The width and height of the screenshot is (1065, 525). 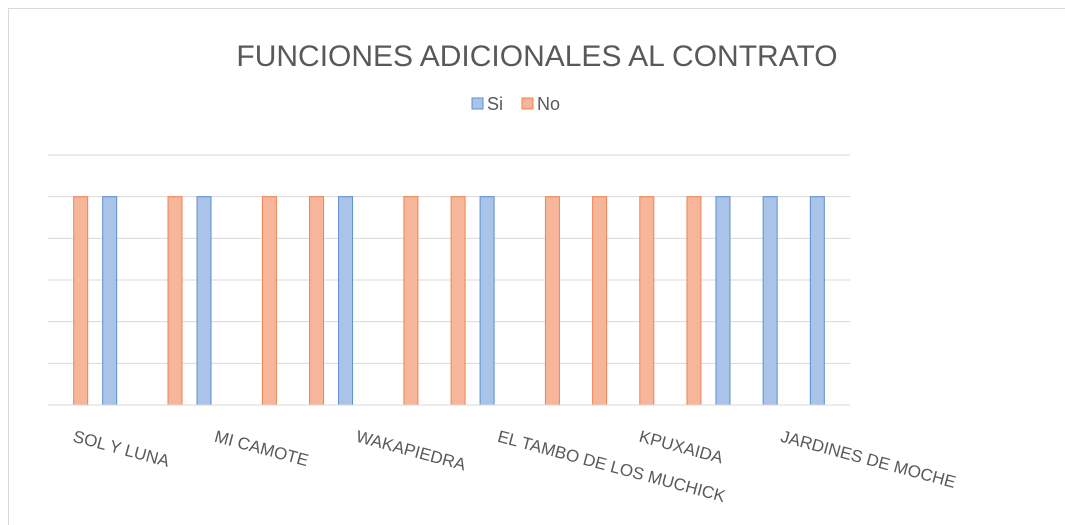 I want to click on x-tick-label: MI CAMOTE, so click(x=262, y=448).